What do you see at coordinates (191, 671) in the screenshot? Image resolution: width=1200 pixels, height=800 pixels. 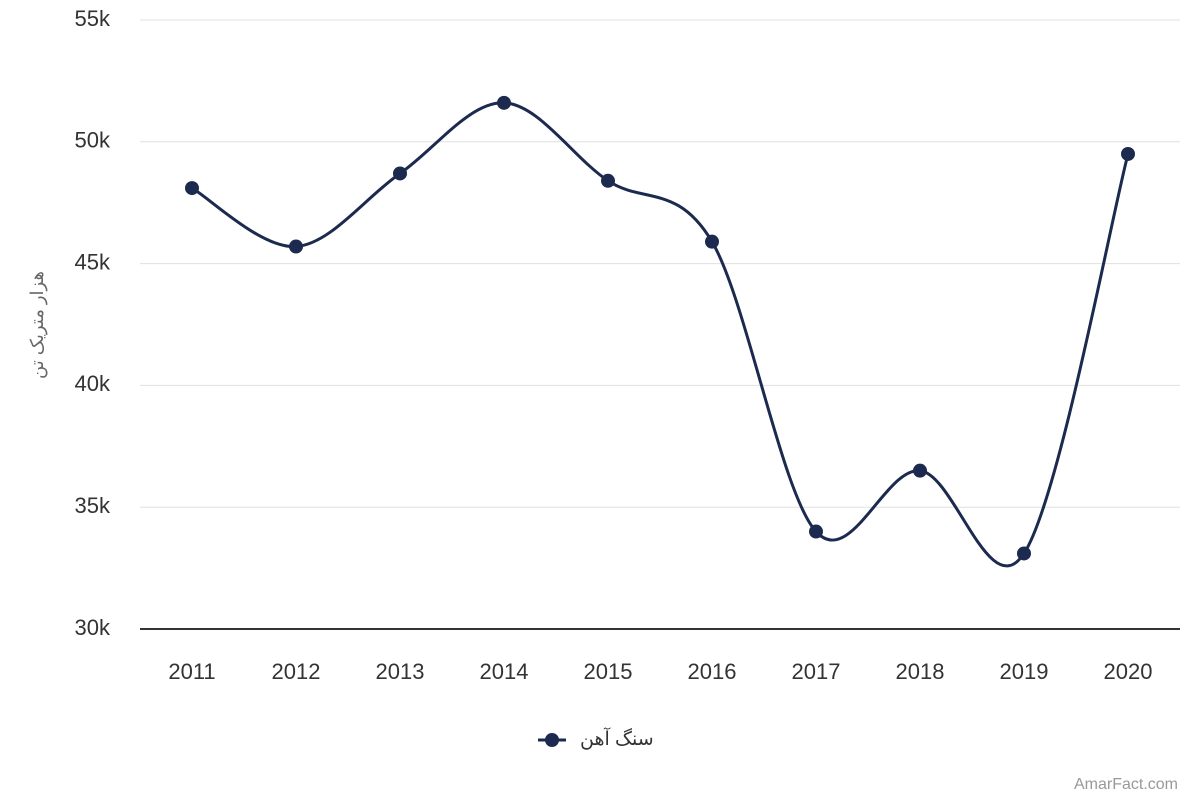 I see `x-tick-label: 2011` at bounding box center [191, 671].